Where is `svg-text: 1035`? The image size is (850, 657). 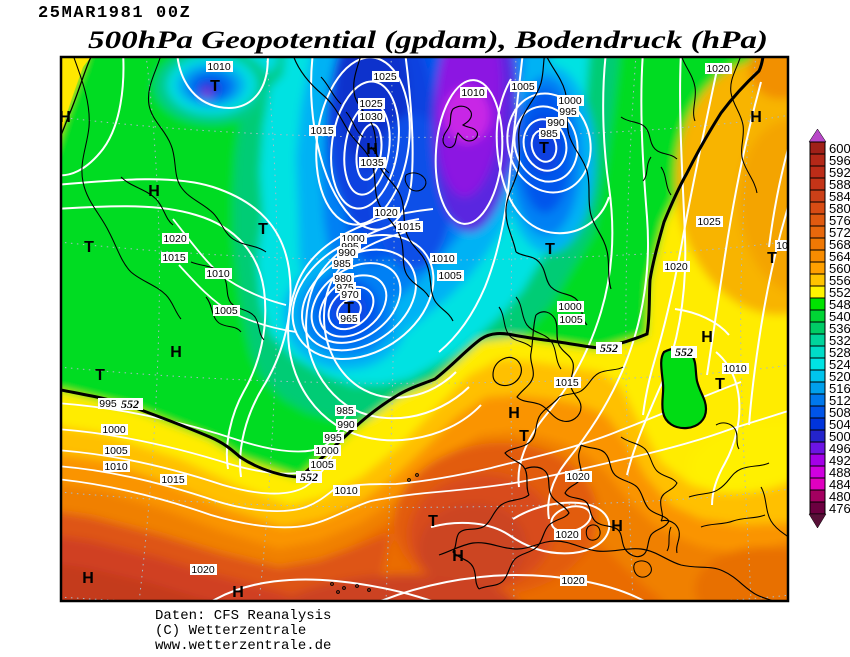
svg-text: 1035 is located at coordinates (372, 163).